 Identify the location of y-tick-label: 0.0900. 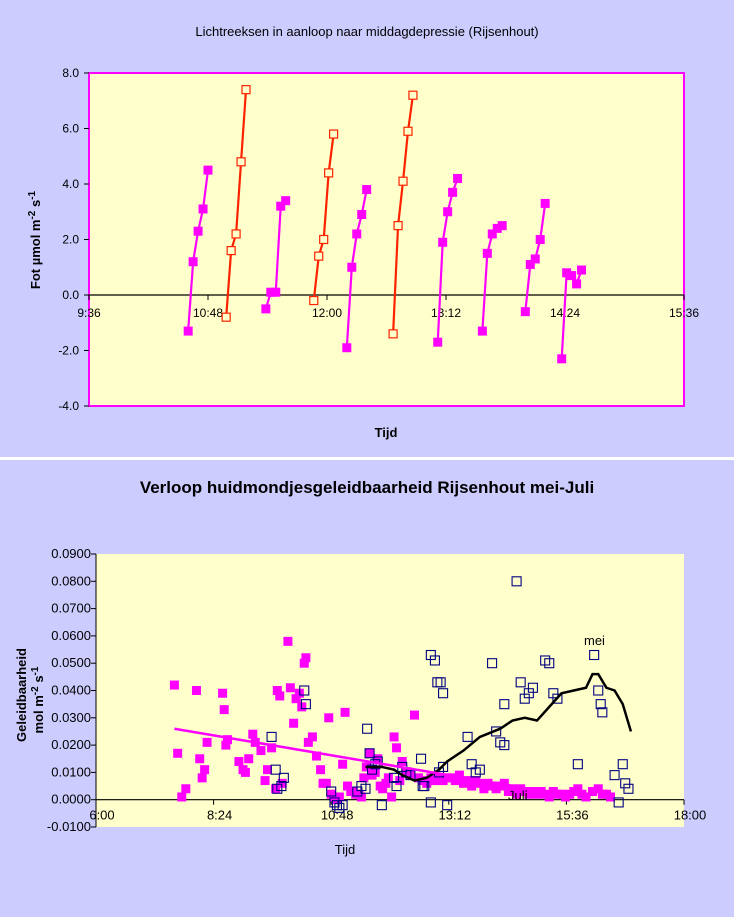
(71, 553).